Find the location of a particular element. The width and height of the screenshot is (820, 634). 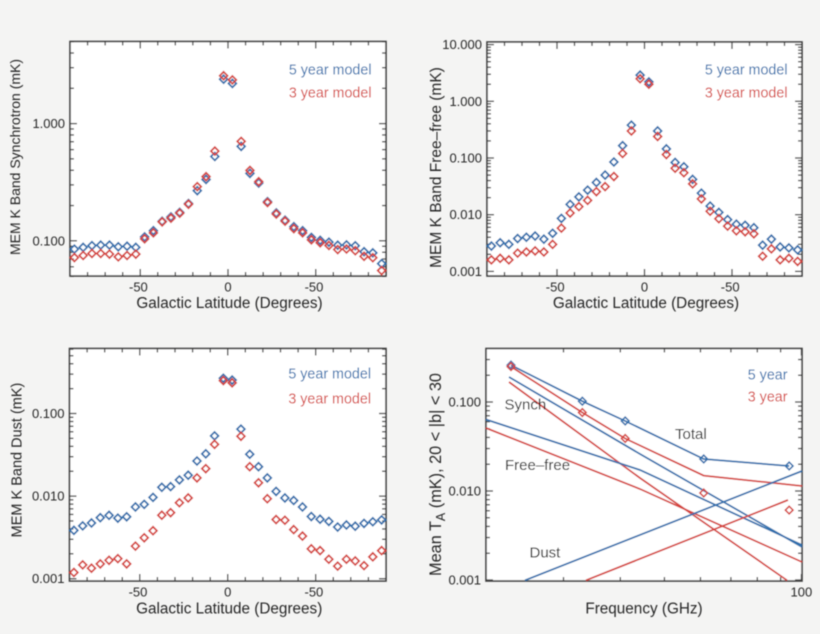

svg-text: Free–free is located at coordinates (537, 465).